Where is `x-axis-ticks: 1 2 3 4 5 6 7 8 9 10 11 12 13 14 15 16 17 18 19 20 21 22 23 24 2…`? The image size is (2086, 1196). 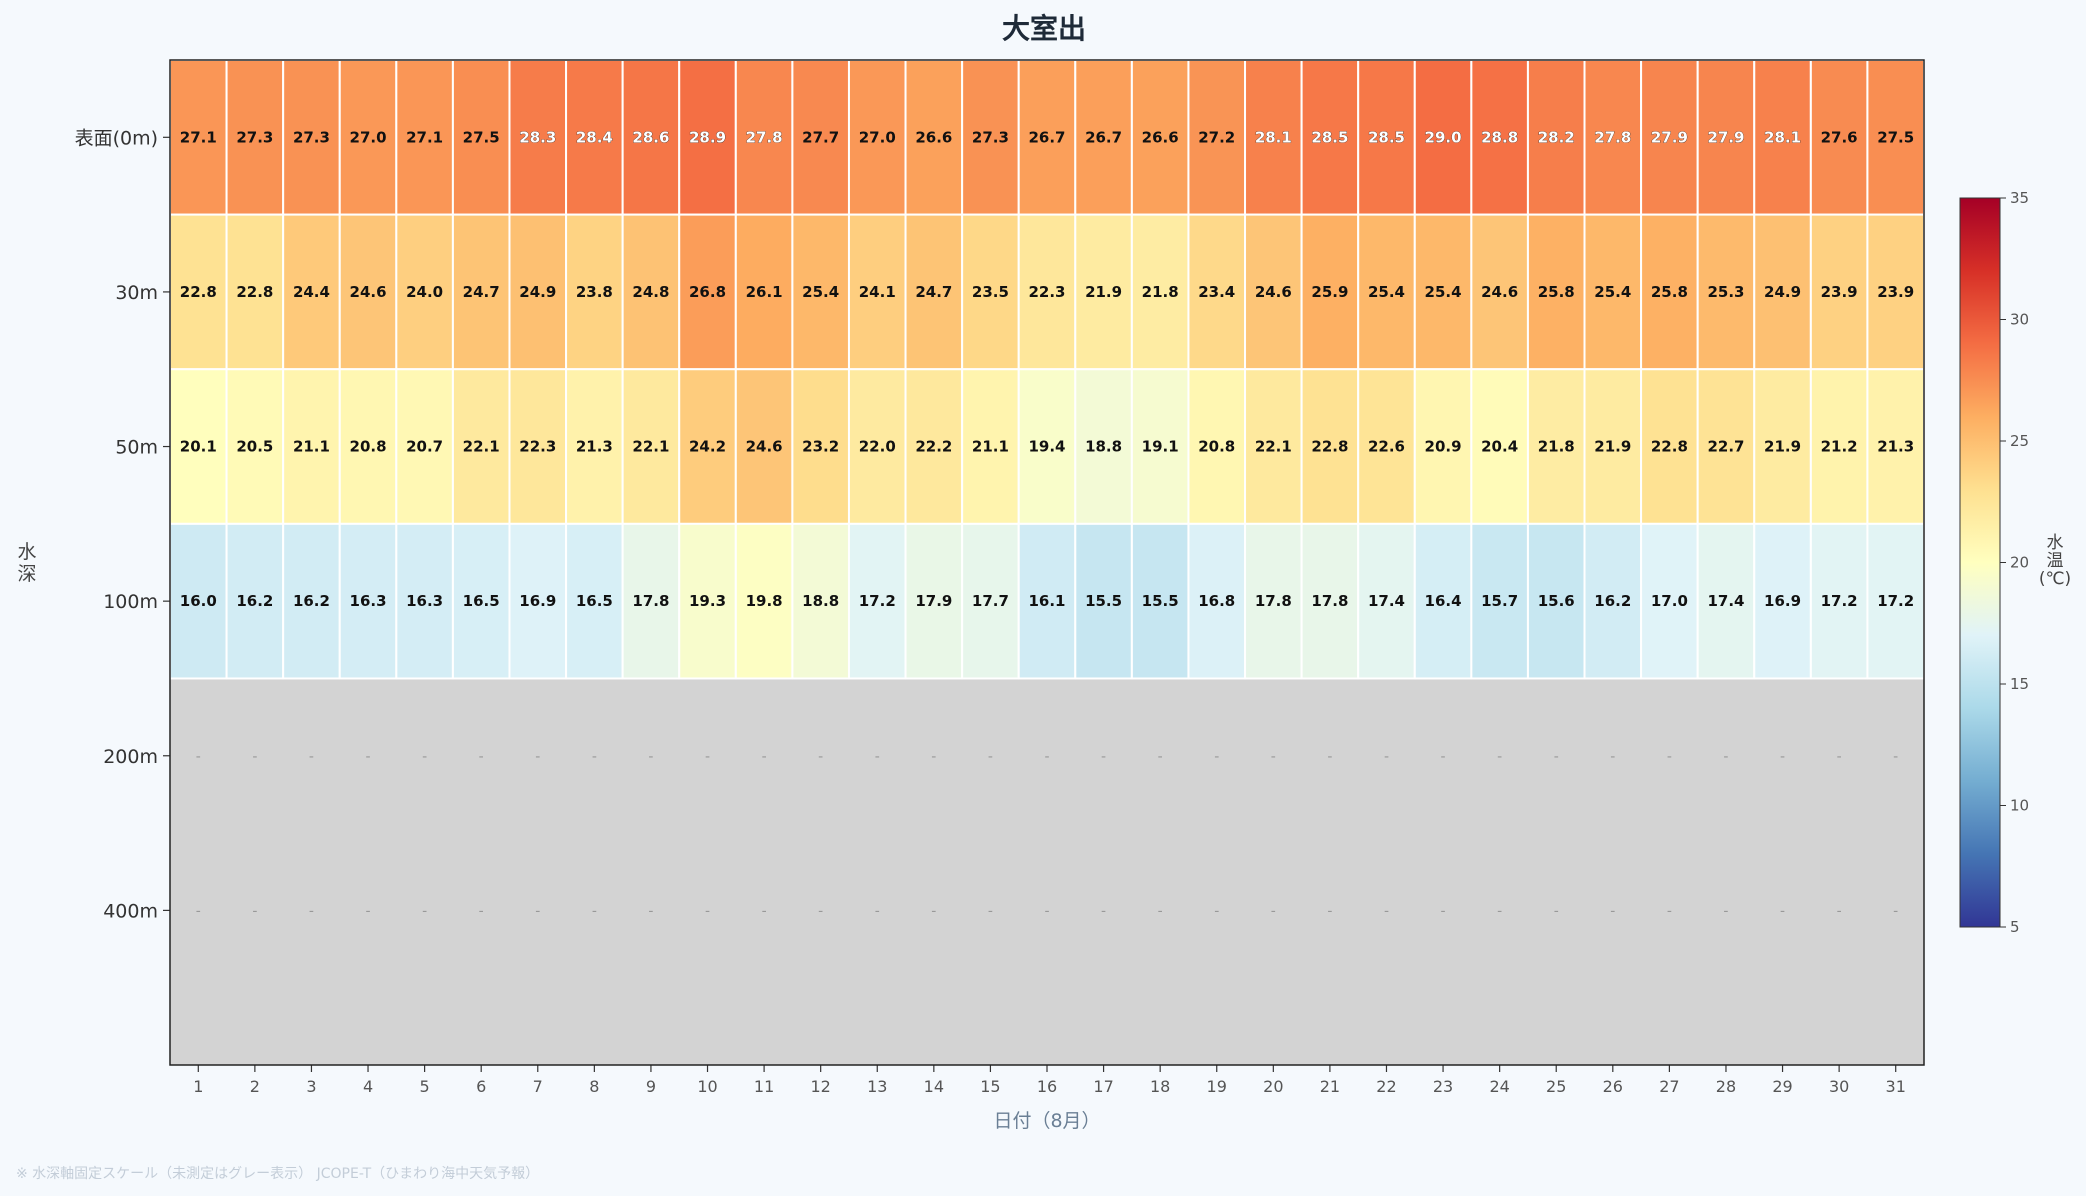 x-axis-ticks: 1 2 3 4 5 6 7 8 9 10 11 12 13 14 15 16 17 18 19 20 21 22 23 24 2… is located at coordinates (1049, 1080).